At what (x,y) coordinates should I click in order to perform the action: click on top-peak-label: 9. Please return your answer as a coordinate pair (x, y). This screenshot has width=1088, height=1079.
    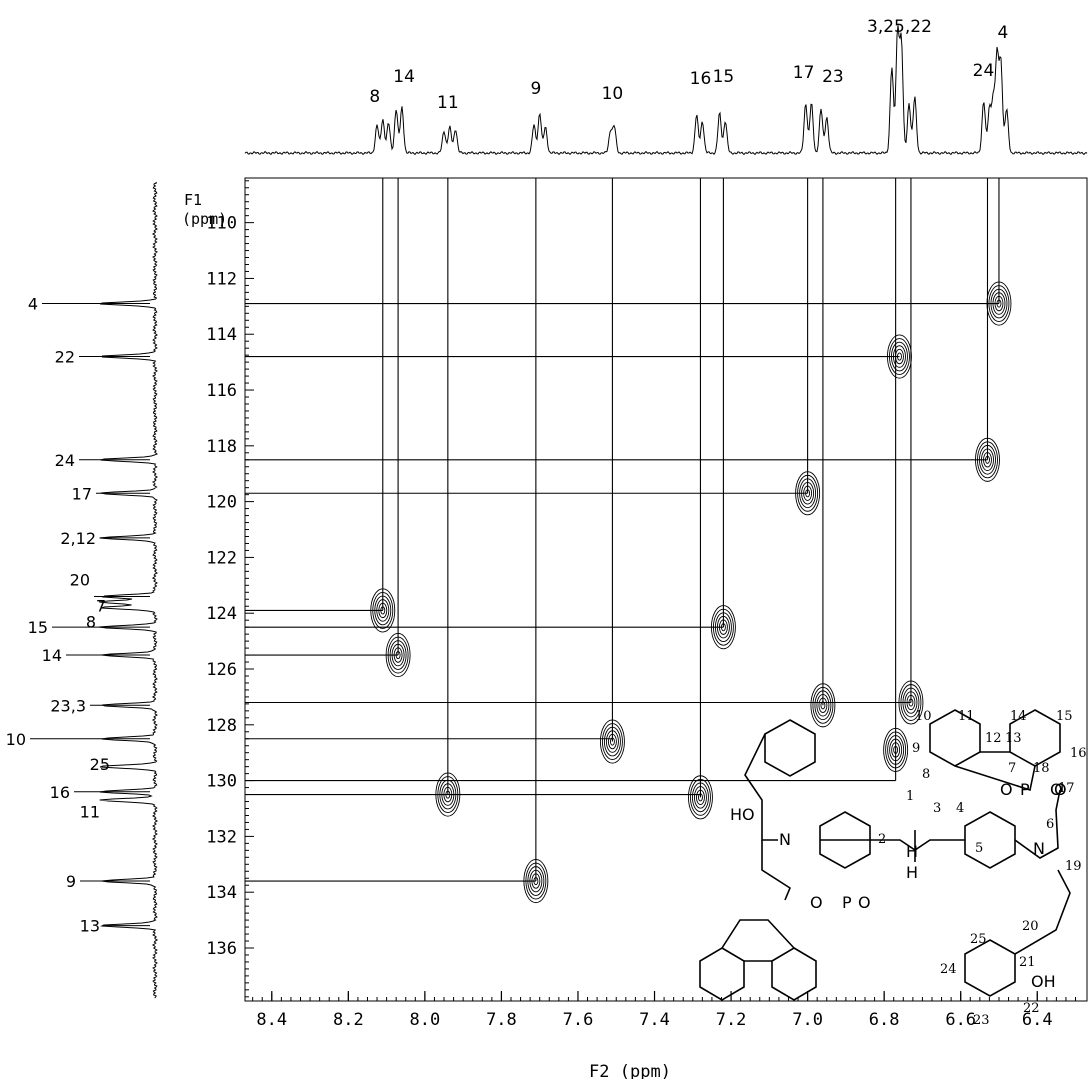
    Looking at the image, I should click on (535, 89).